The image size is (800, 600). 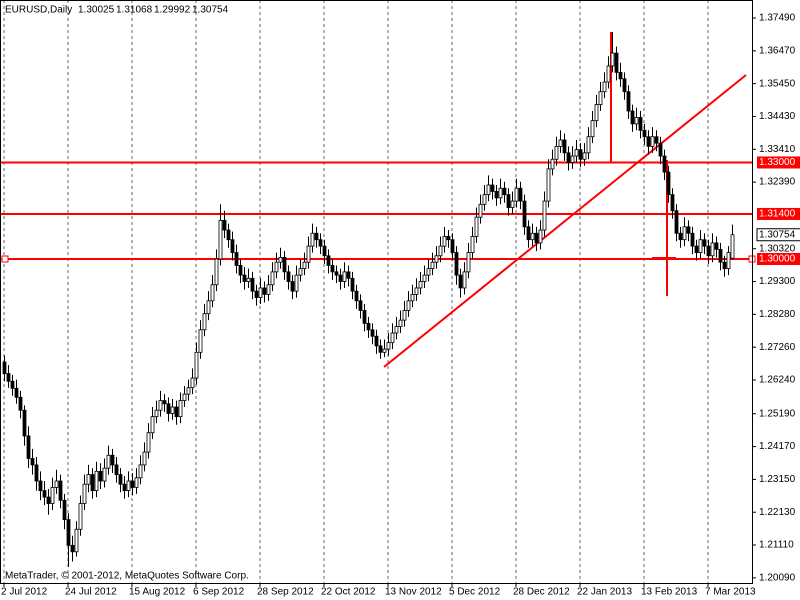 I want to click on y-tick-label: 1.35450, so click(x=777, y=83).